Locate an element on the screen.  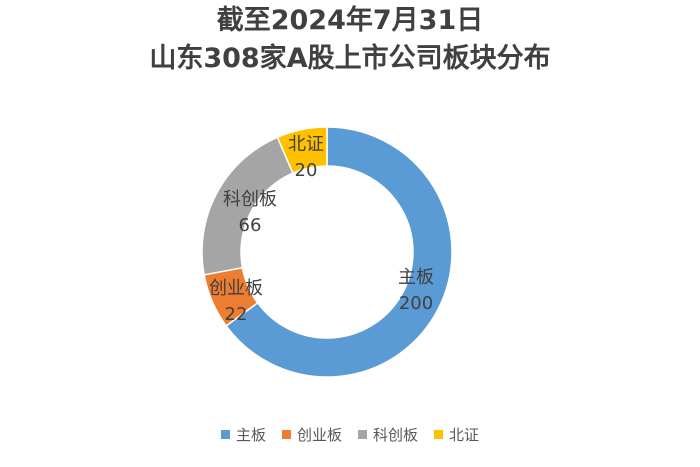
legend-label-2: 创业板 is located at coordinates (319, 435).